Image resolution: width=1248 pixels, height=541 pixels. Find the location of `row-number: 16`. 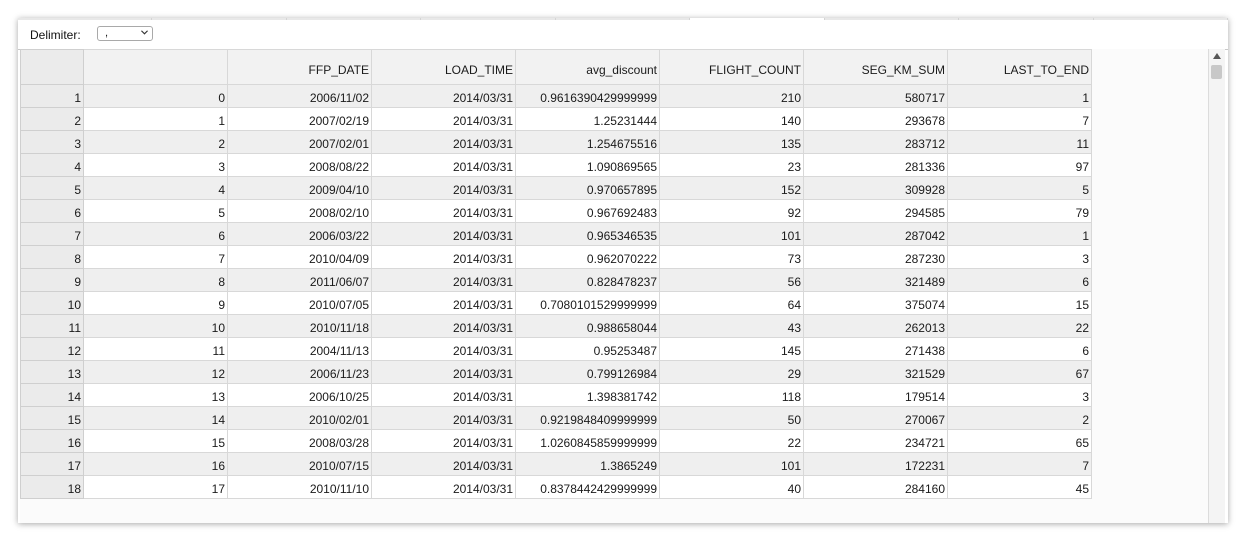

row-number: 16 is located at coordinates (52, 441).